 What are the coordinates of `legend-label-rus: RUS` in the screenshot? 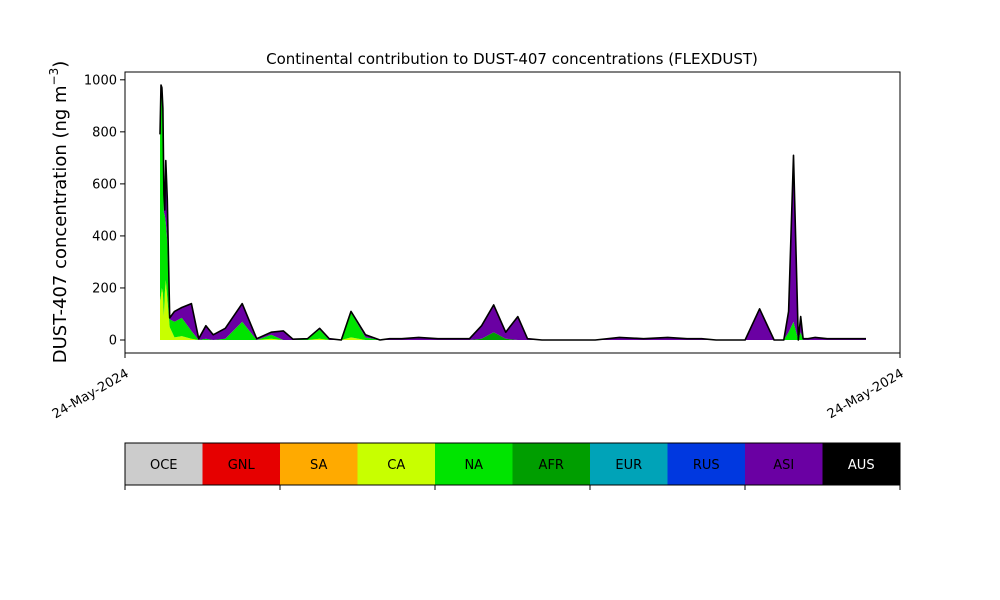 It's located at (706, 465).